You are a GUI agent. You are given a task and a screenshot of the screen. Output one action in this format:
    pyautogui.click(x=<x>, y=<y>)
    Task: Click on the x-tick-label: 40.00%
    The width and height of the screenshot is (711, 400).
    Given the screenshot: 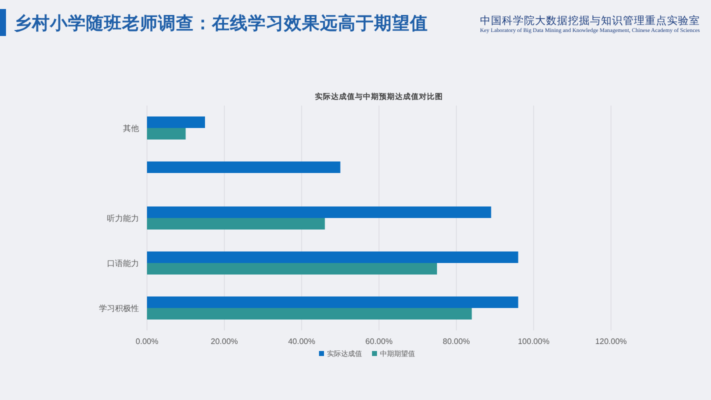 What is the action you would take?
    pyautogui.click(x=302, y=341)
    